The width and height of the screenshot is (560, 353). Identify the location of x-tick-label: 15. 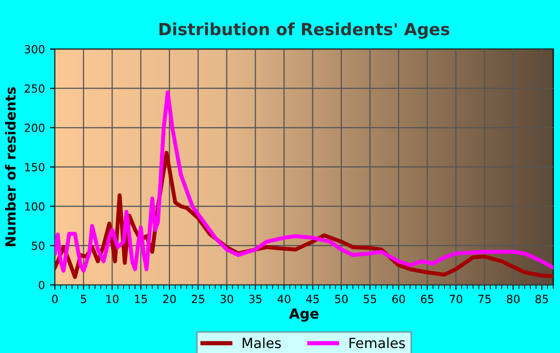
(140, 299).